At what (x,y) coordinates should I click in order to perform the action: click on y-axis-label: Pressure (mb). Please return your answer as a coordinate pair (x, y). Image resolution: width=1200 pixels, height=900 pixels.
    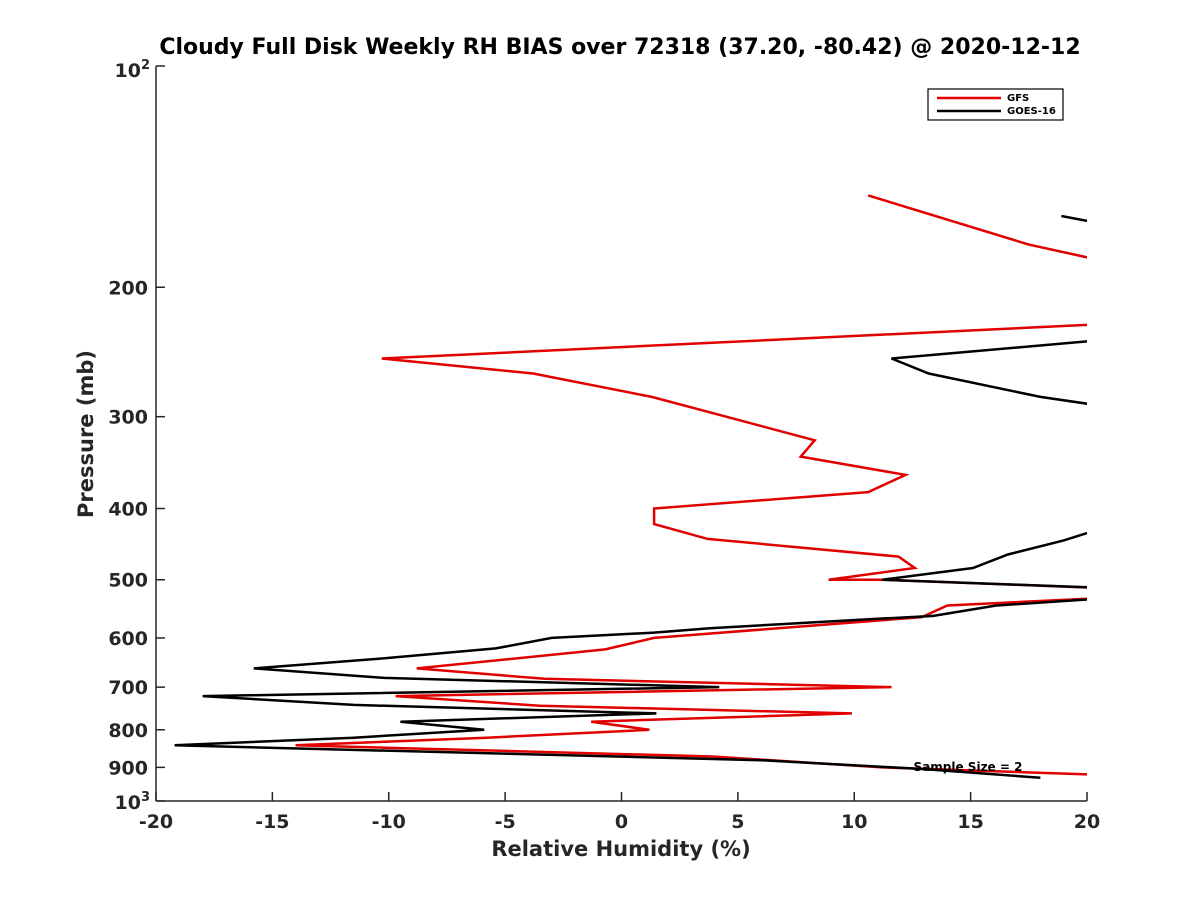
    Looking at the image, I should click on (86, 434).